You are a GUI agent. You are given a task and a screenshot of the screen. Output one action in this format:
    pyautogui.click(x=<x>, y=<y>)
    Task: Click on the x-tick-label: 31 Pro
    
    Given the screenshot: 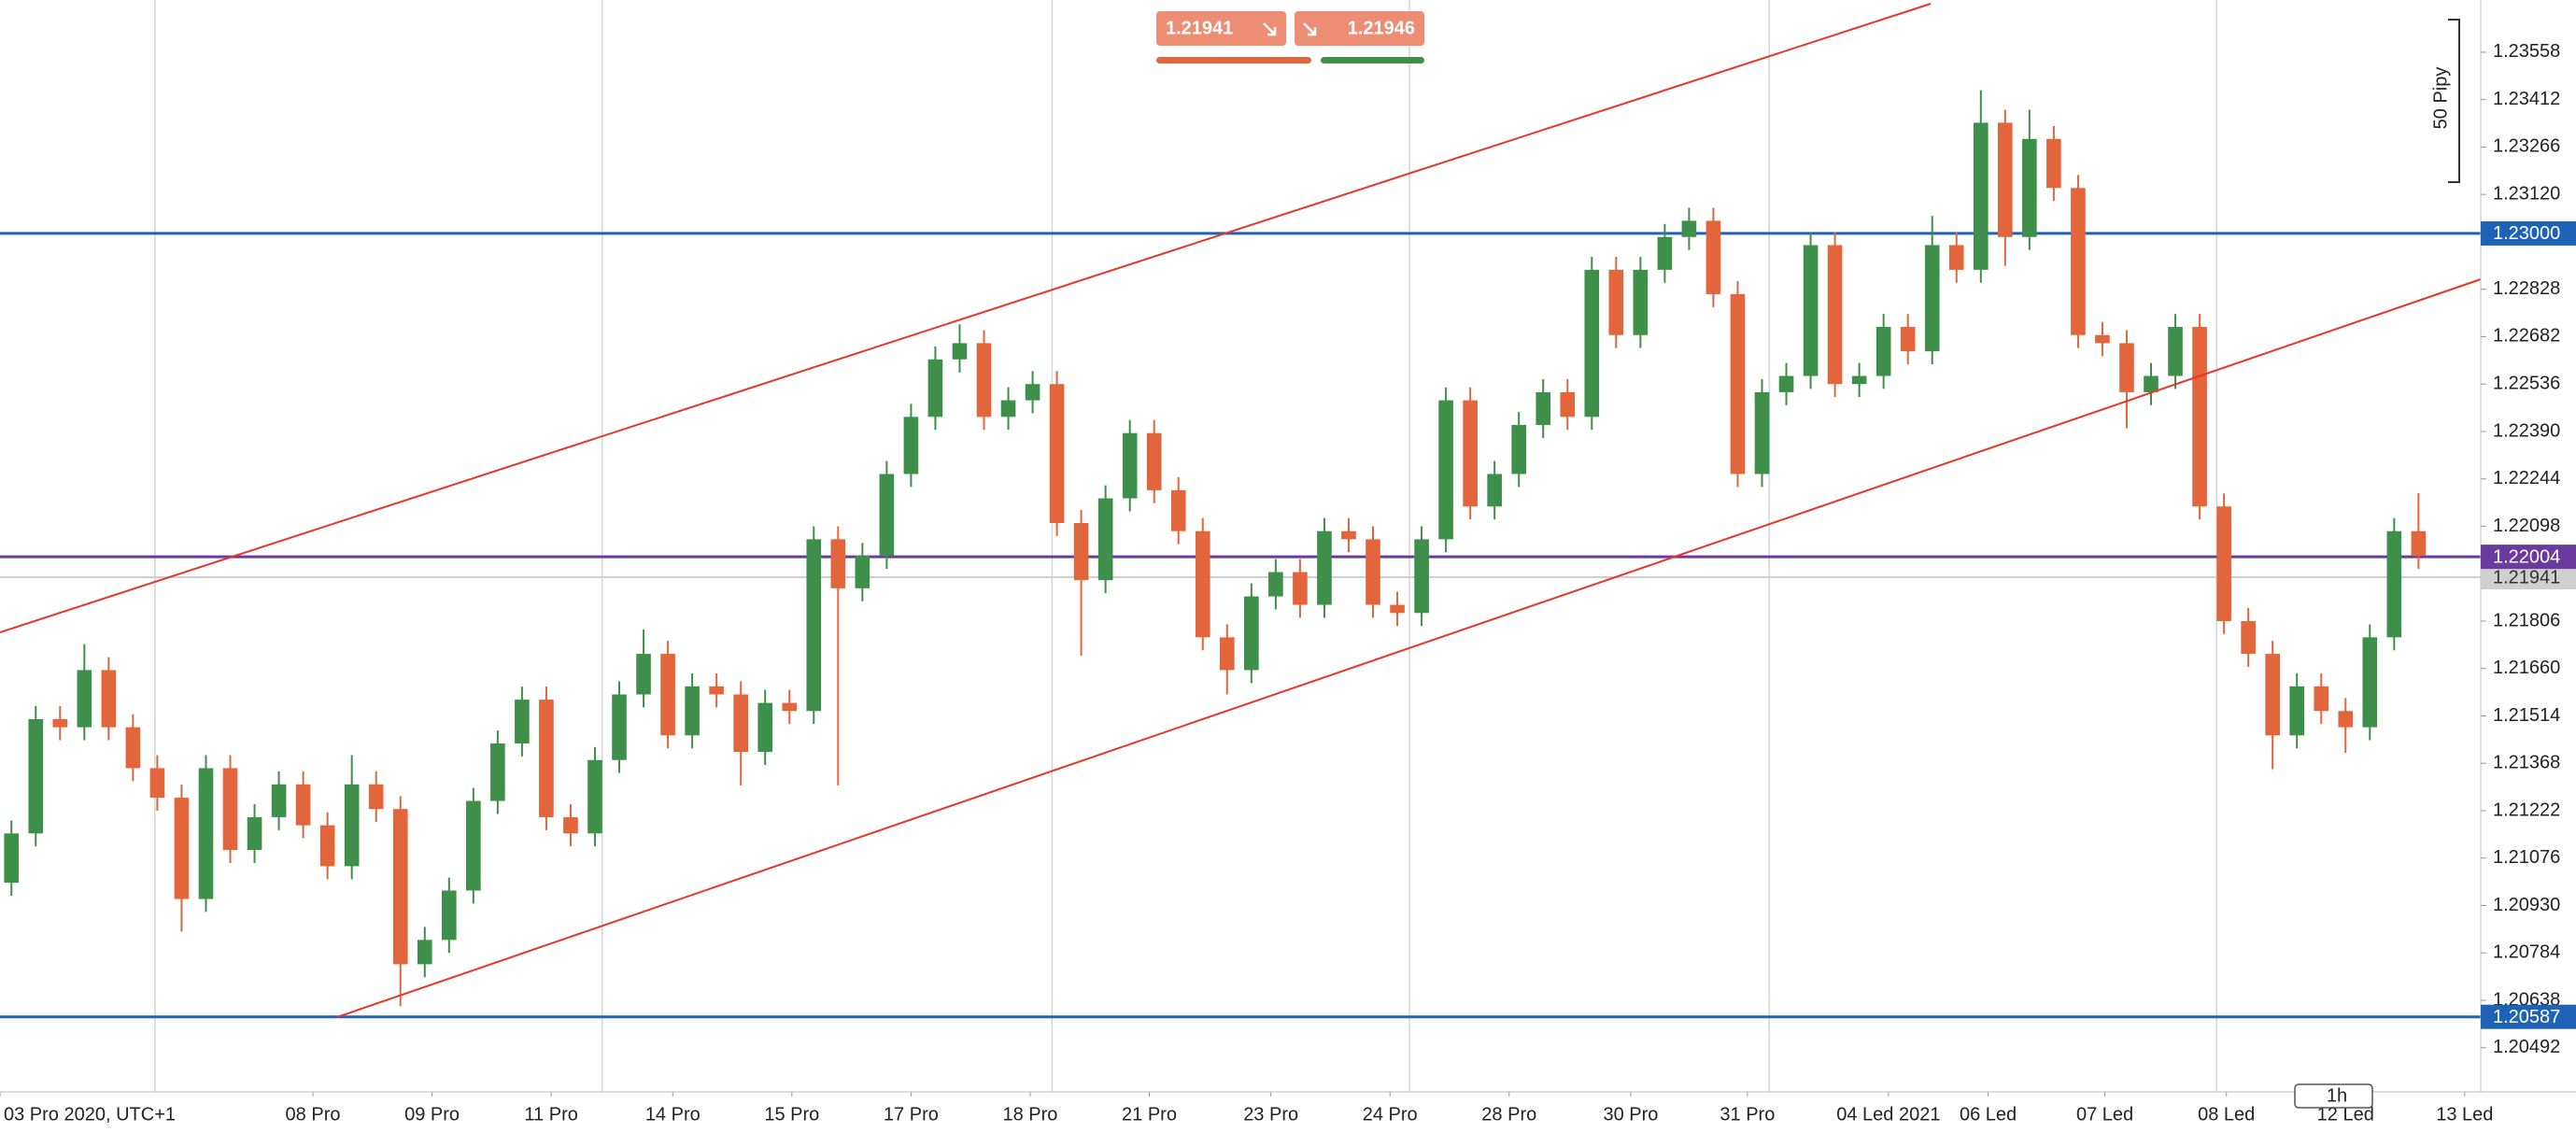 What is the action you would take?
    pyautogui.click(x=1747, y=1115)
    